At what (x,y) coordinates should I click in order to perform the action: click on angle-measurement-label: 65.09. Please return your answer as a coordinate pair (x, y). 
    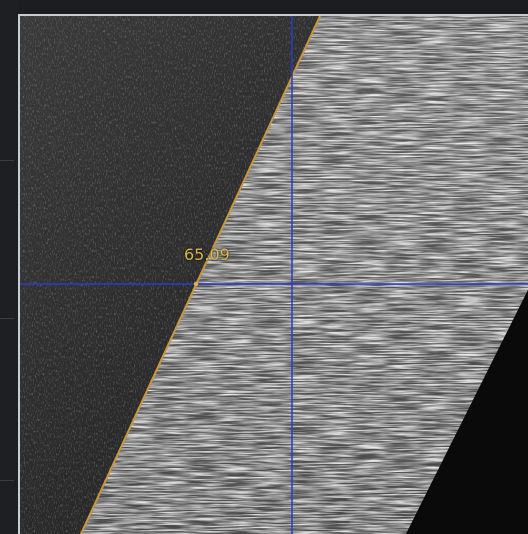
    Looking at the image, I should click on (207, 254).